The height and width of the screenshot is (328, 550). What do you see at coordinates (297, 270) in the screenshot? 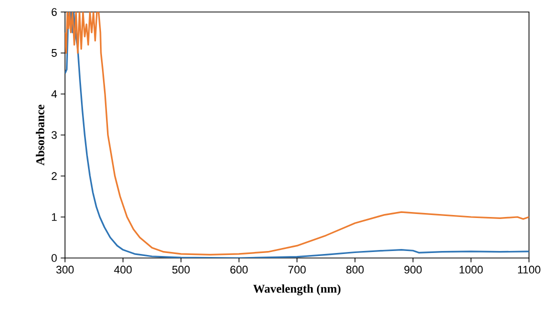
I see `x-tick-label: 700` at bounding box center [297, 270].